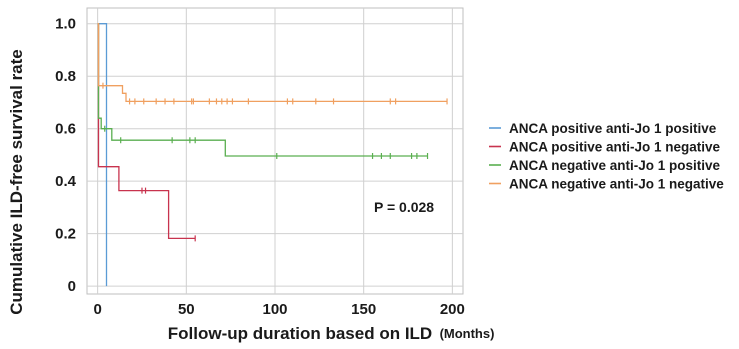  Describe the element at coordinates (65, 129) in the screenshot. I see `y-tick-label: 0.6` at that location.